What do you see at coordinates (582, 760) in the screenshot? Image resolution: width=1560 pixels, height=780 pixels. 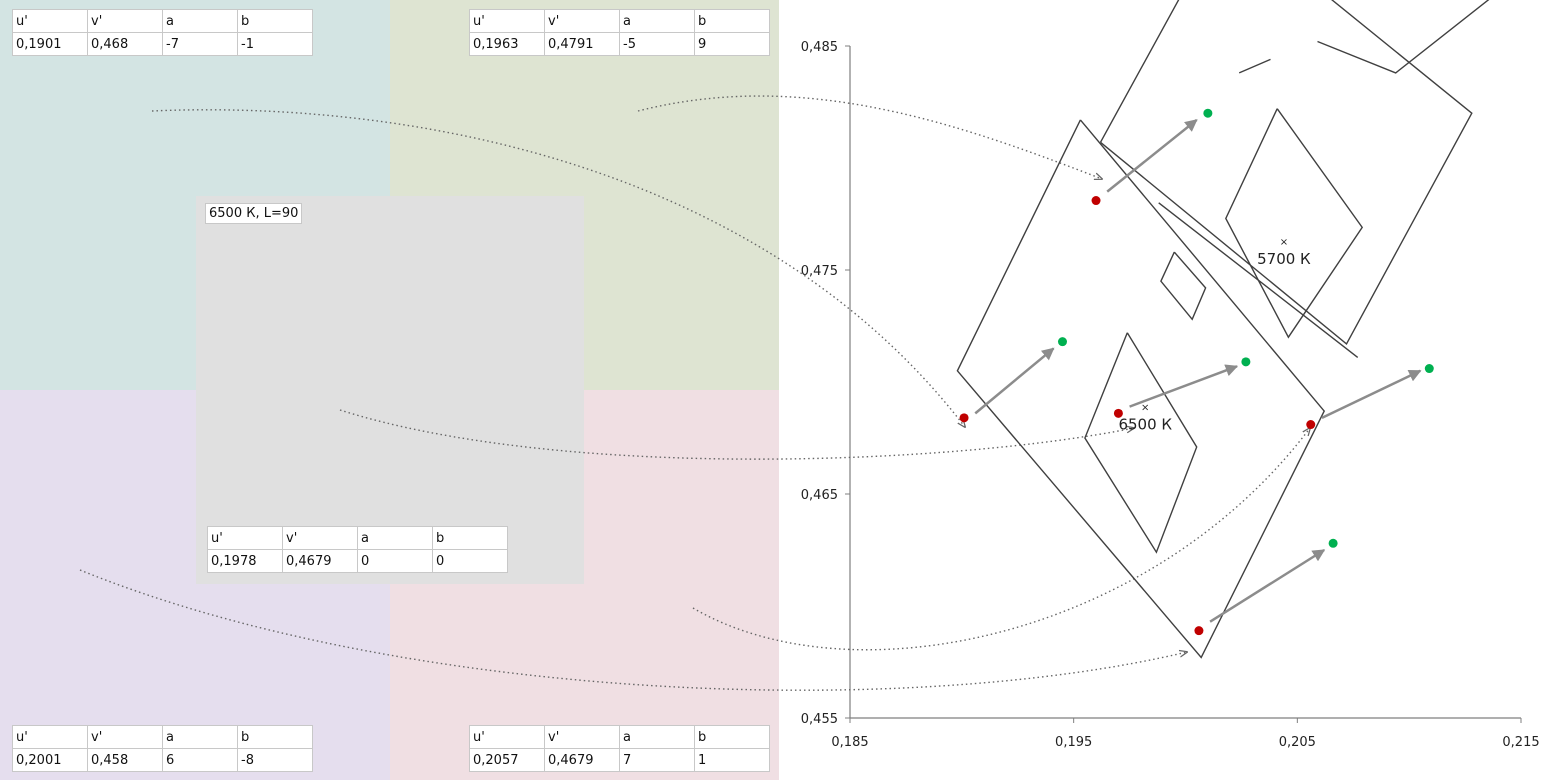 I see `table-cell: 0,4679` at bounding box center [582, 760].